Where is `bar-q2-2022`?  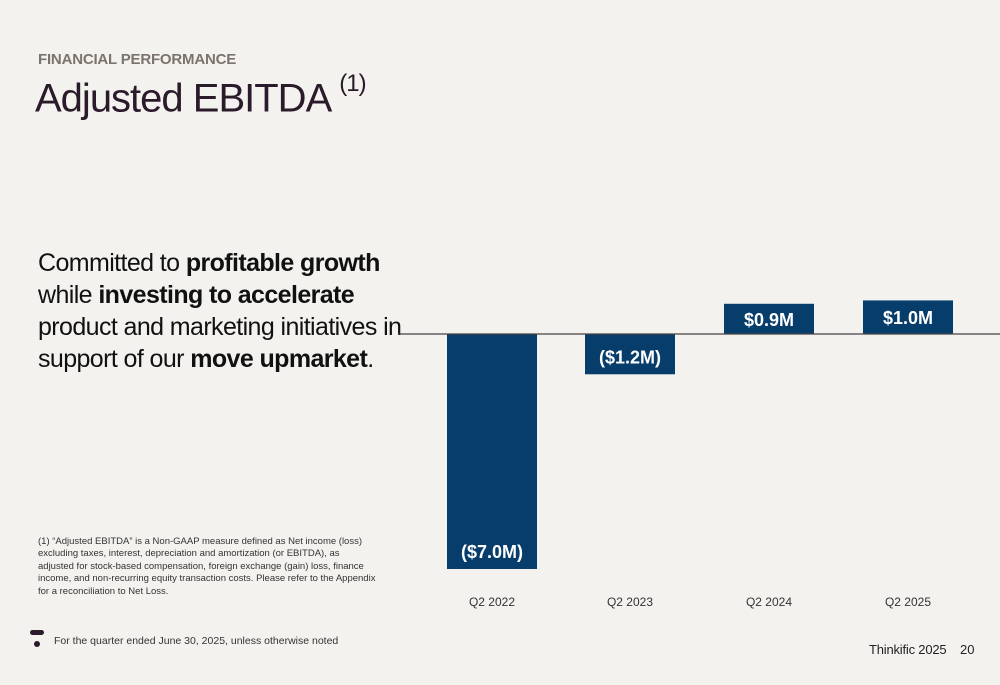 bar-q2-2022 is located at coordinates (492, 451).